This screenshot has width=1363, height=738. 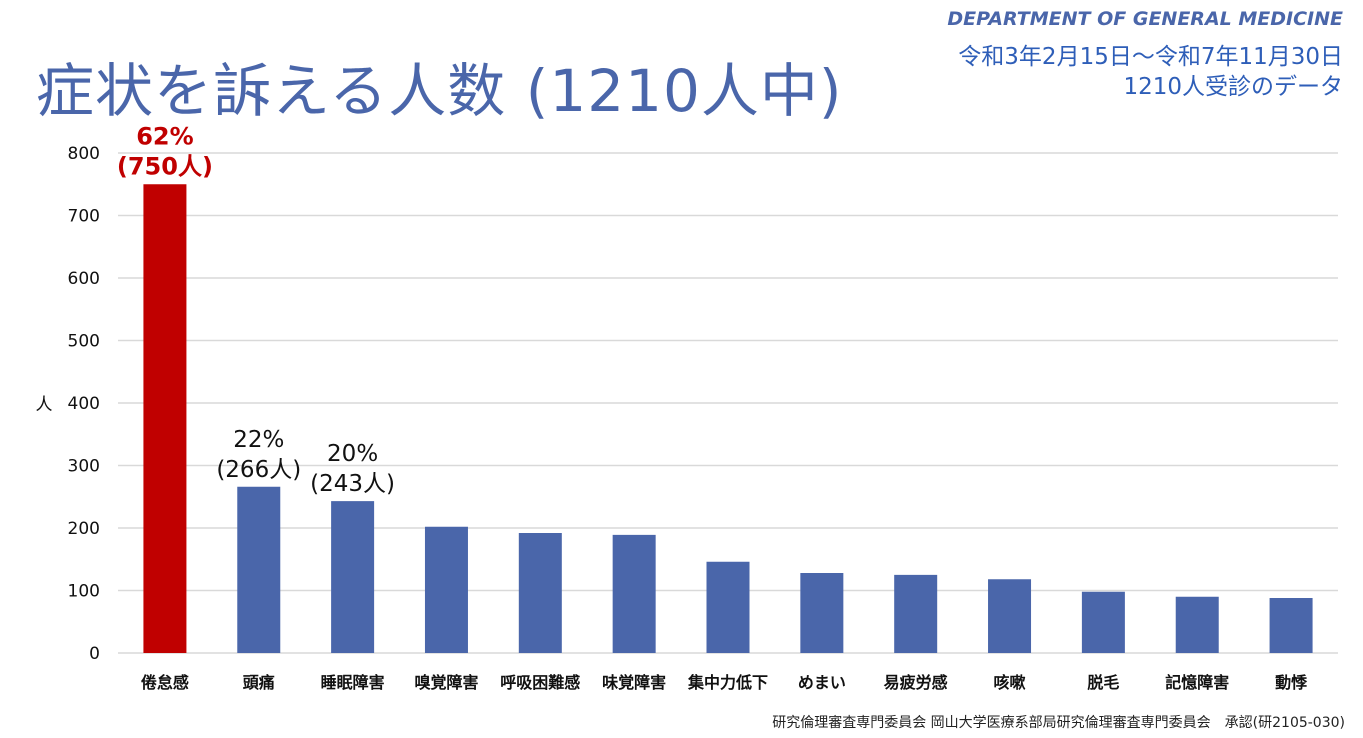 What do you see at coordinates (84, 217) in the screenshot?
I see `y-tick-label: 700` at bounding box center [84, 217].